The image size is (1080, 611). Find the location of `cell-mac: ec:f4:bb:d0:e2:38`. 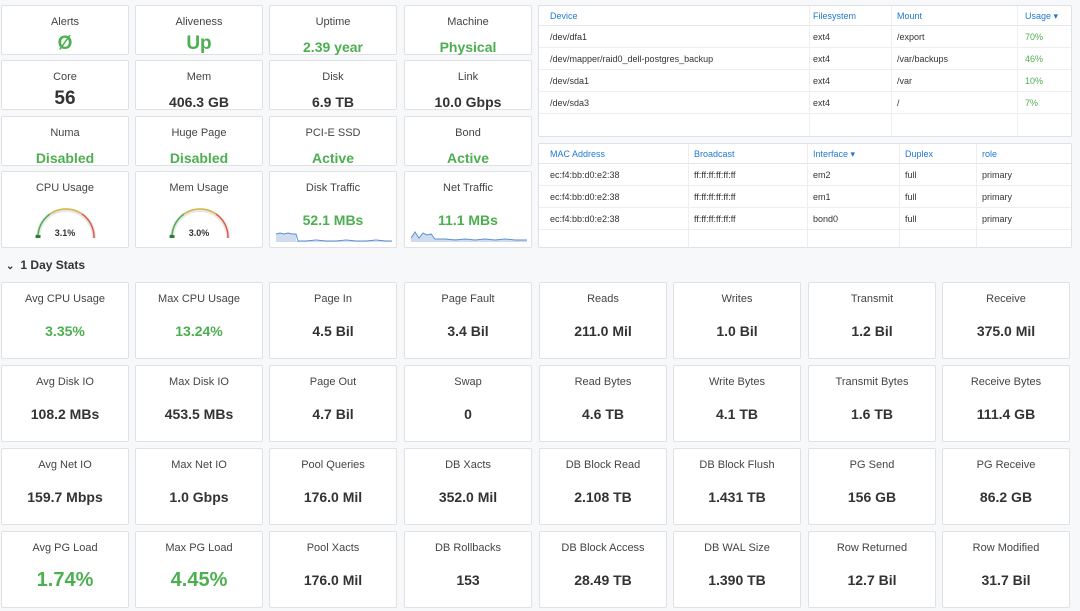

cell-mac: ec:f4:bb:d0:e2:38 is located at coordinates (585, 219).